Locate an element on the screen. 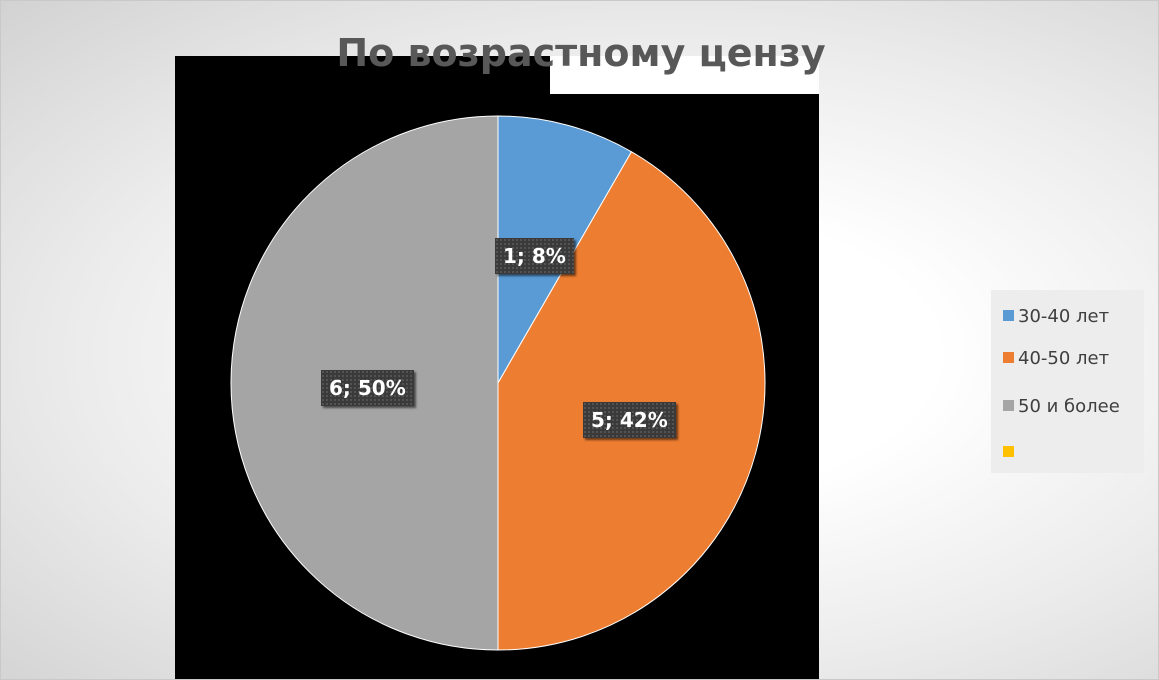  legend-item-1: 30-40 лет is located at coordinates (1056, 317).